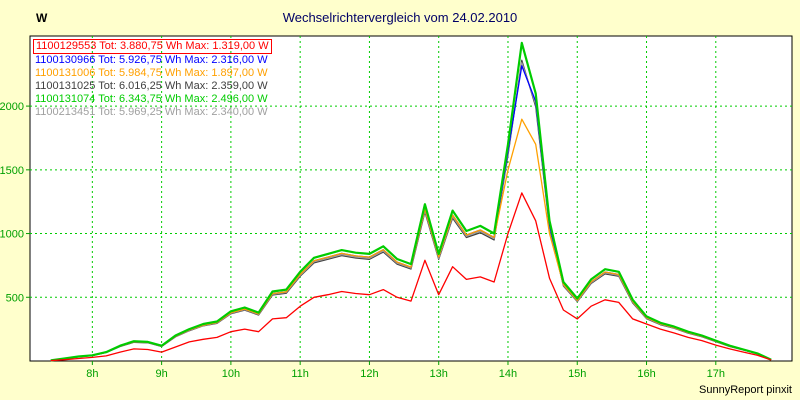 Image resolution: width=800 pixels, height=400 pixels. Describe the element at coordinates (369, 374) in the screenshot. I see `x-tick-label: 12h` at that location.